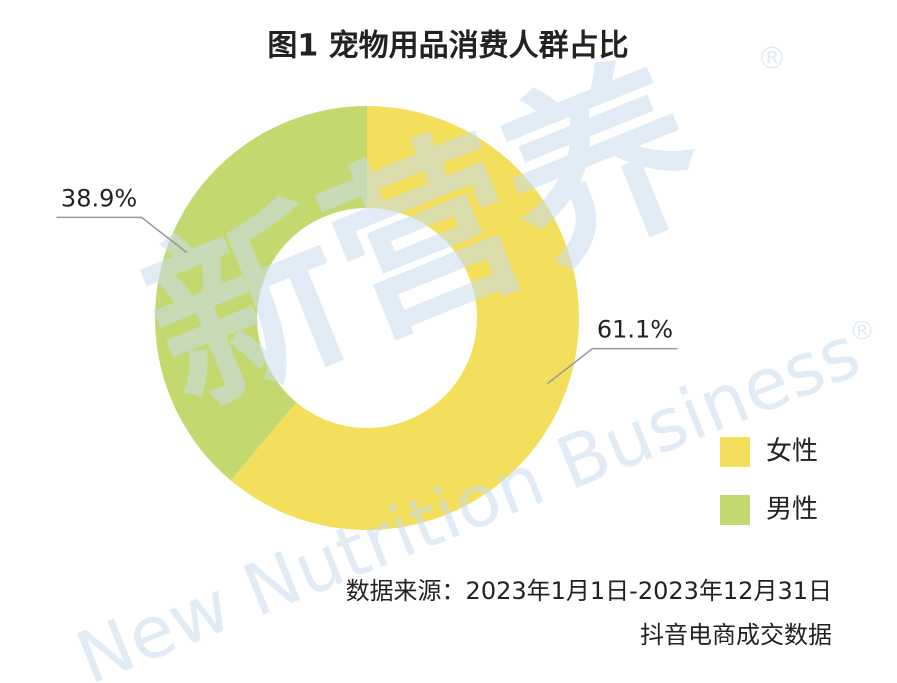 This screenshot has height=683, width=897. Describe the element at coordinates (261, 293) in the screenshot. I see `donut-segment` at that location.